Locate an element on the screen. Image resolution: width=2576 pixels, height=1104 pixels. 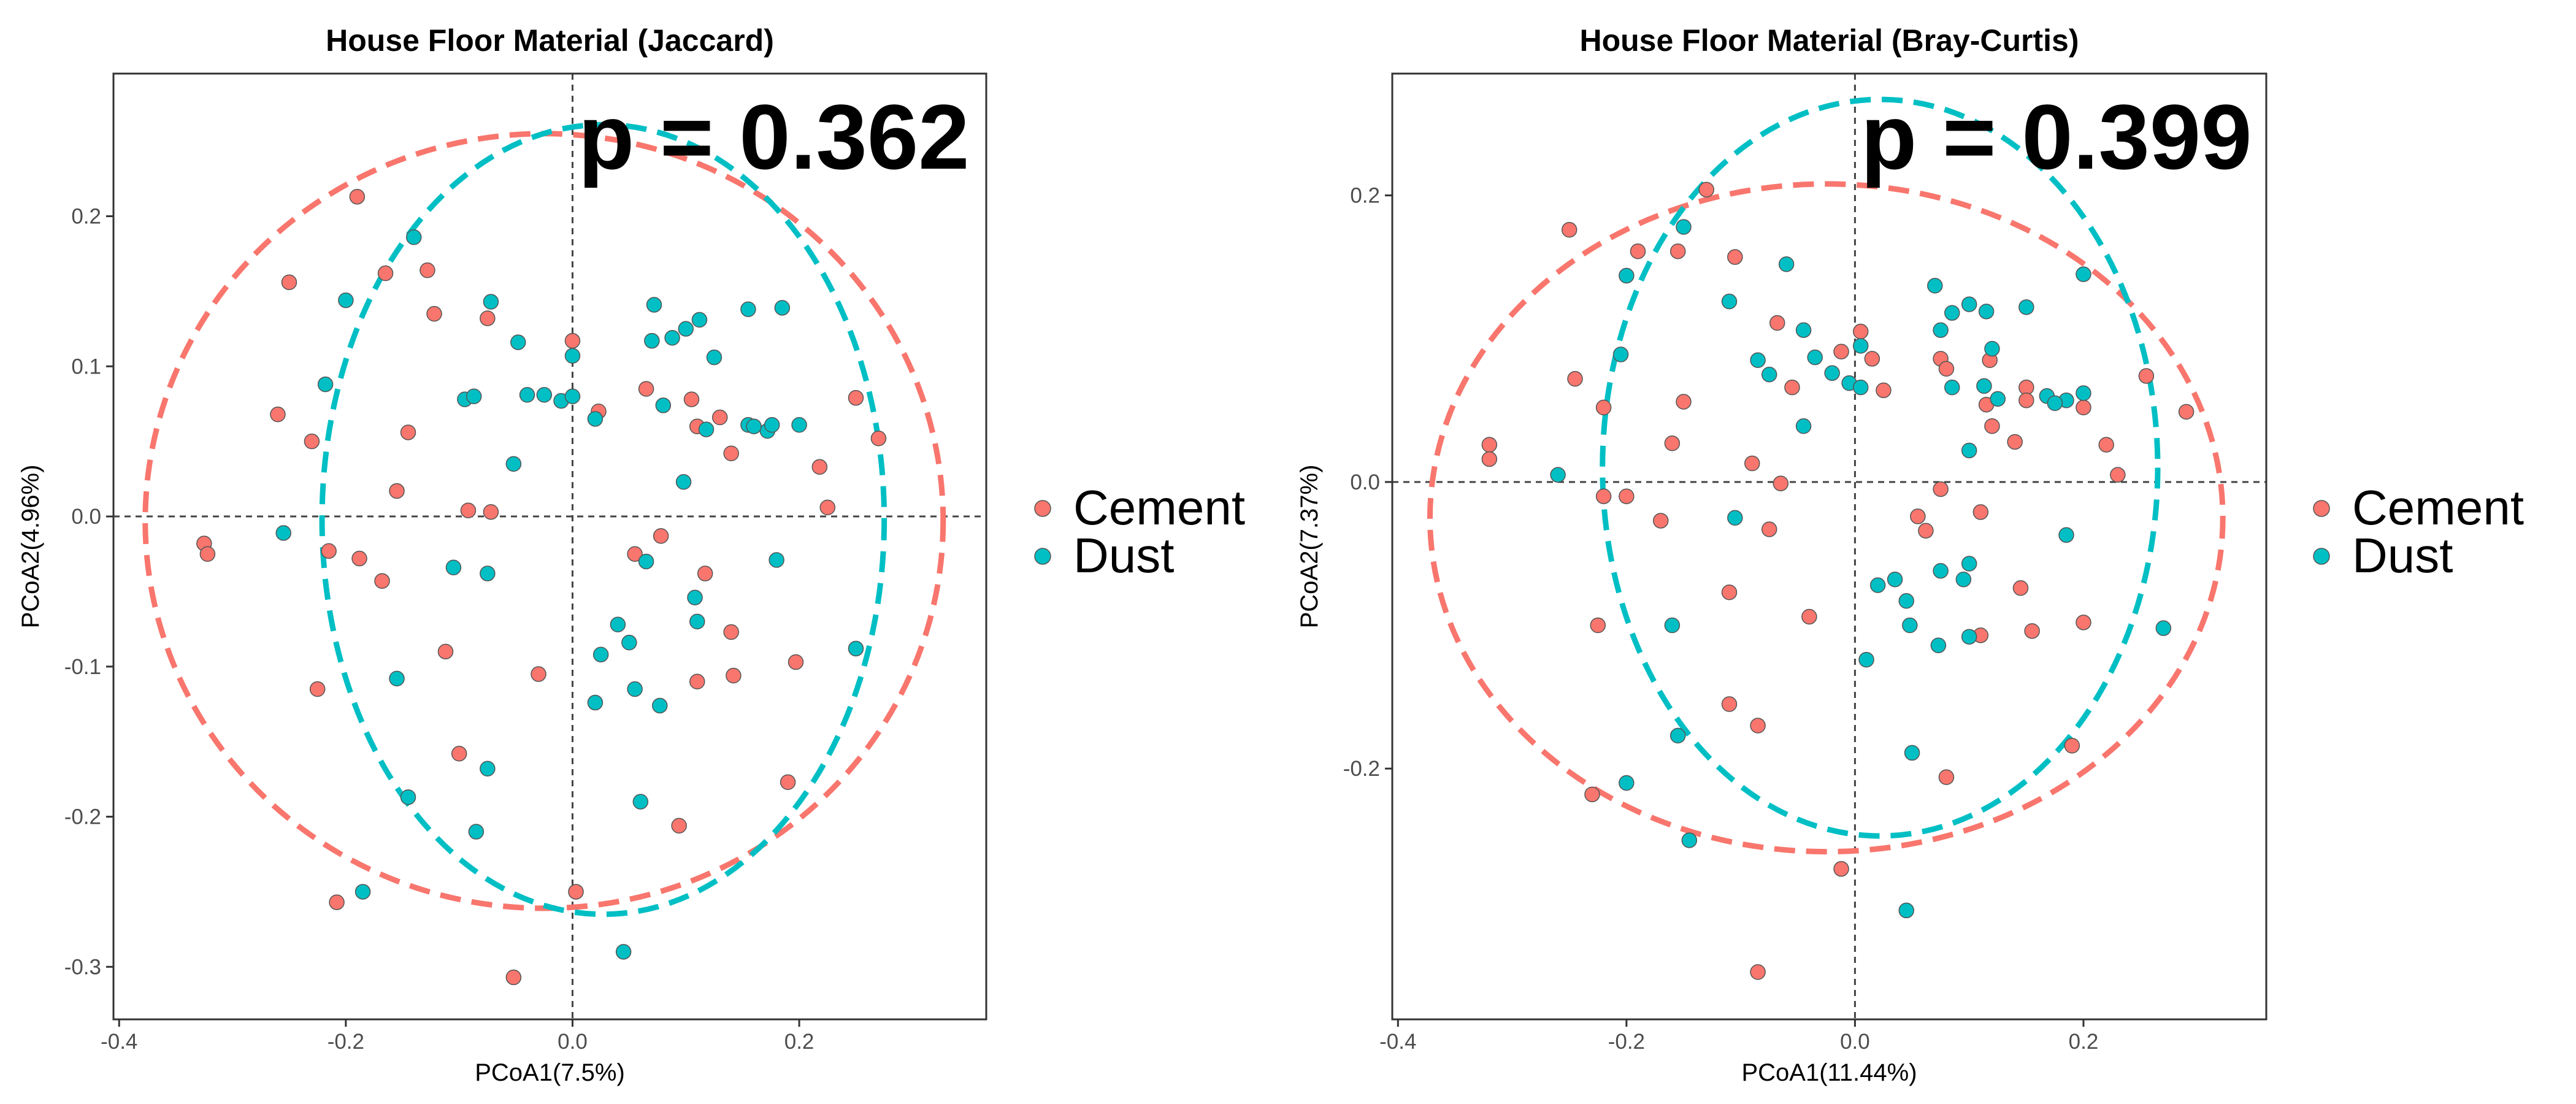
y-axis-label: PCoA2(7.37%) is located at coordinates (1309, 547).